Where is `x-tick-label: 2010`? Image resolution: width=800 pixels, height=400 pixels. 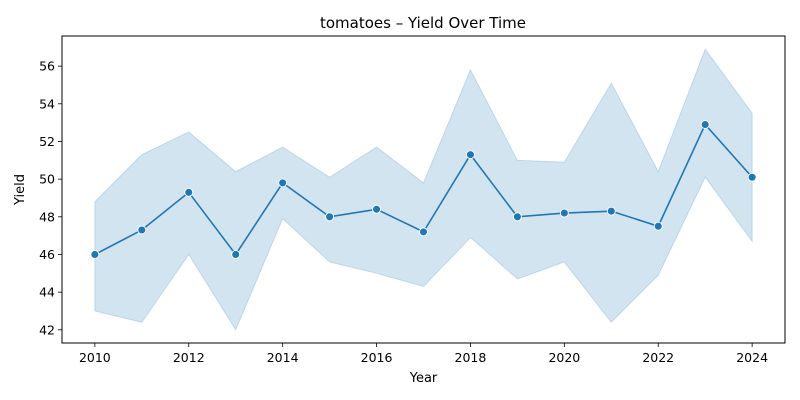 x-tick-label: 2010 is located at coordinates (95, 357).